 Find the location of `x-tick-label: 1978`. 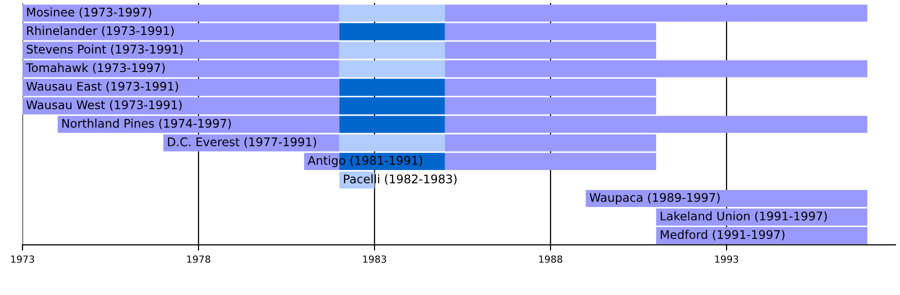

x-tick-label: 1978 is located at coordinates (198, 259).